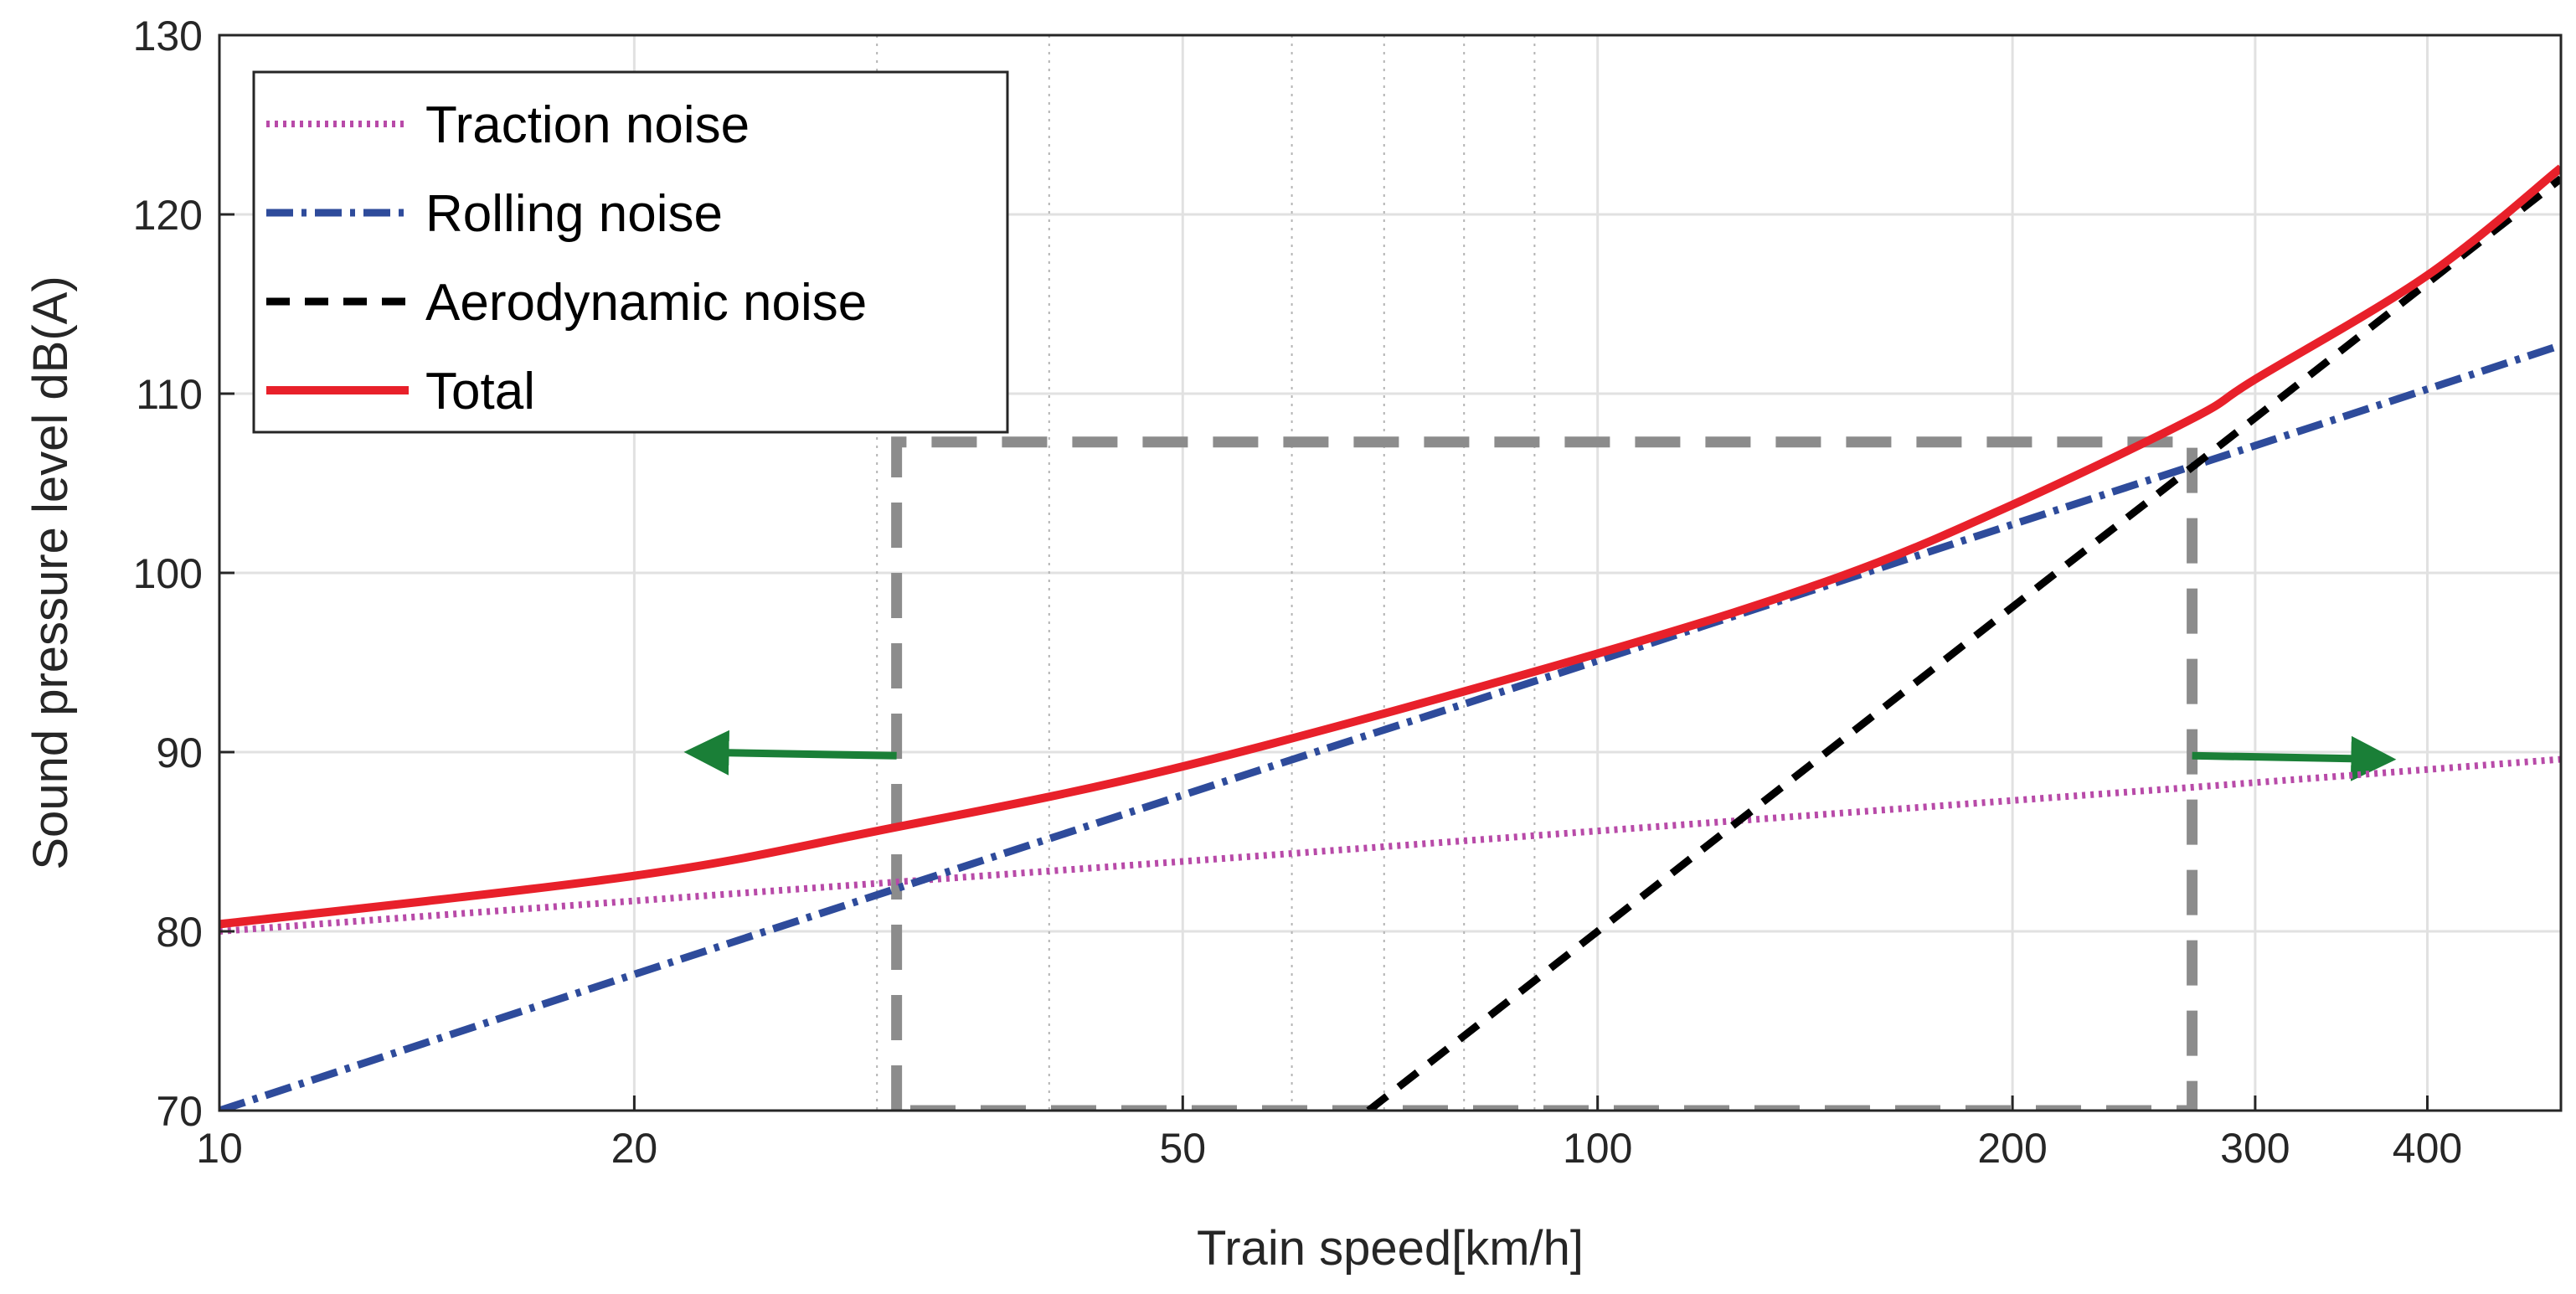  What do you see at coordinates (587, 125) in the screenshot?
I see `legend-label: Traction noise` at bounding box center [587, 125].